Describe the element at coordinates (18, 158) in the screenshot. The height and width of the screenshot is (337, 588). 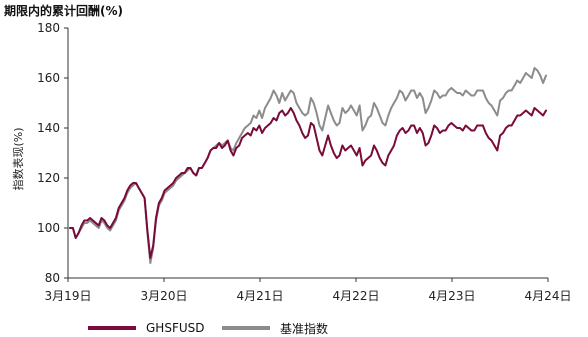
I see `y-axis-label: 指数表现(%)` at that location.